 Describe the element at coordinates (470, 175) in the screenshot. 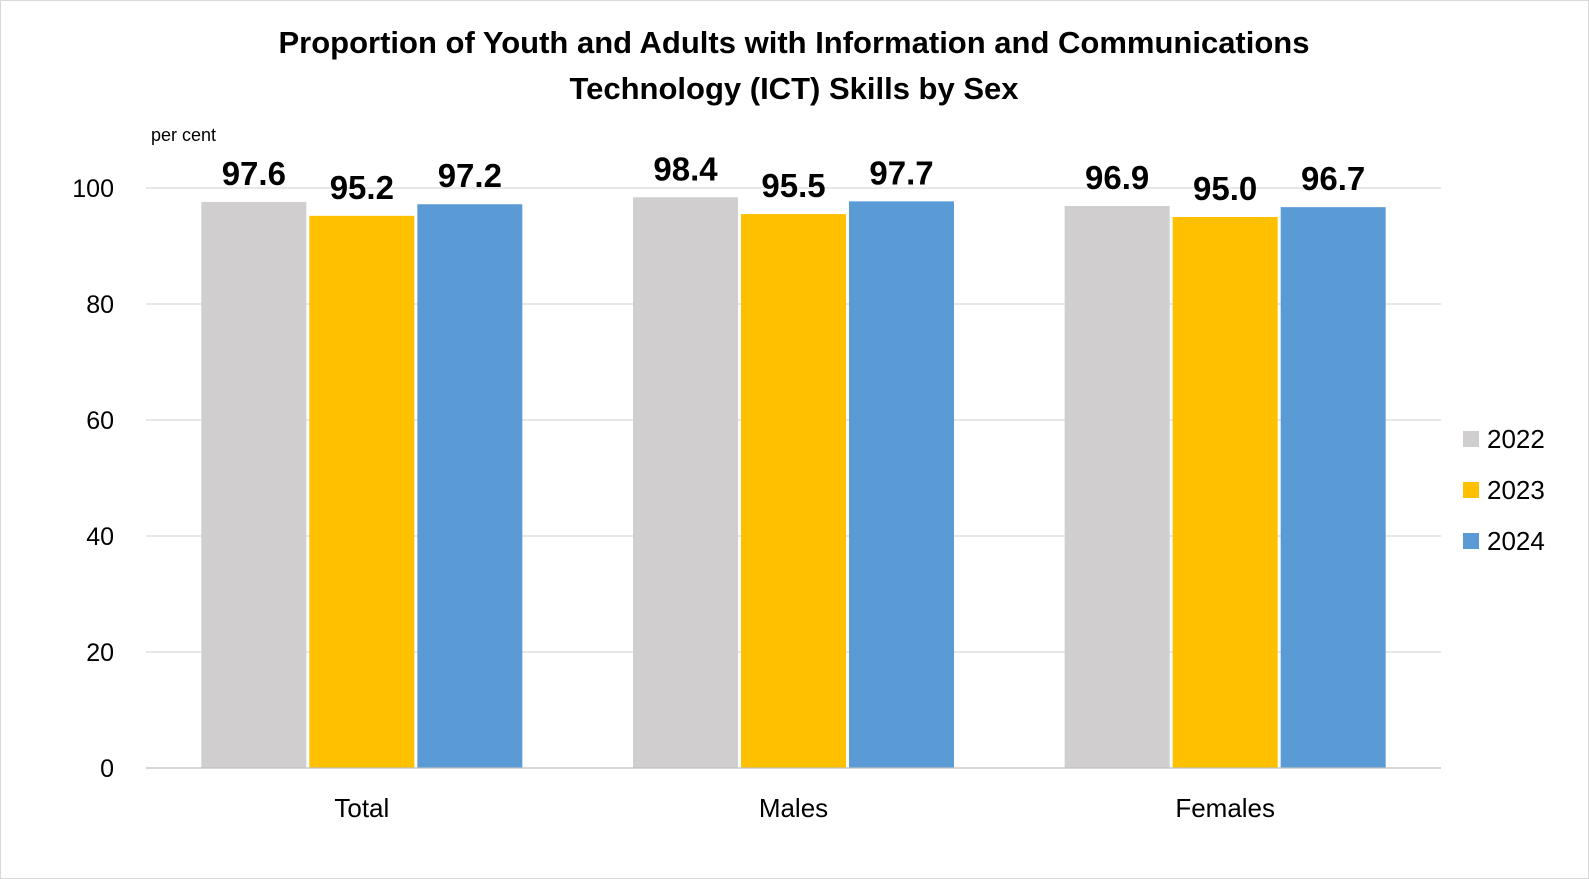

I see `data-label-total-2024: 97.2` at that location.